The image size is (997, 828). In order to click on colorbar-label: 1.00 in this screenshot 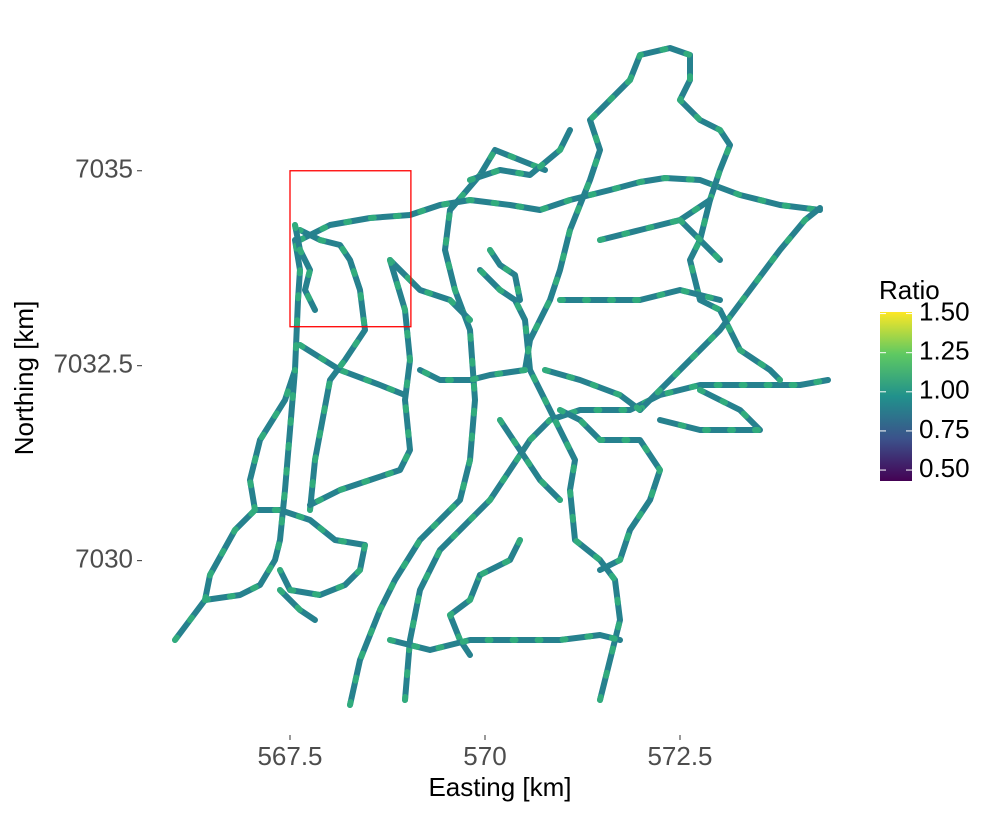, I will do `click(944, 390)`.